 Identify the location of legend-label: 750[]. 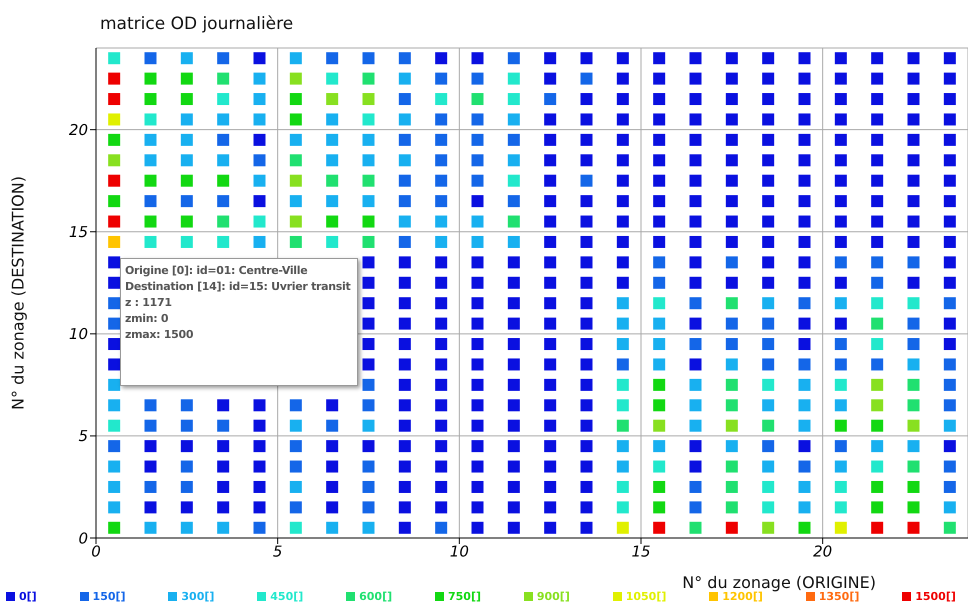
(464, 596).